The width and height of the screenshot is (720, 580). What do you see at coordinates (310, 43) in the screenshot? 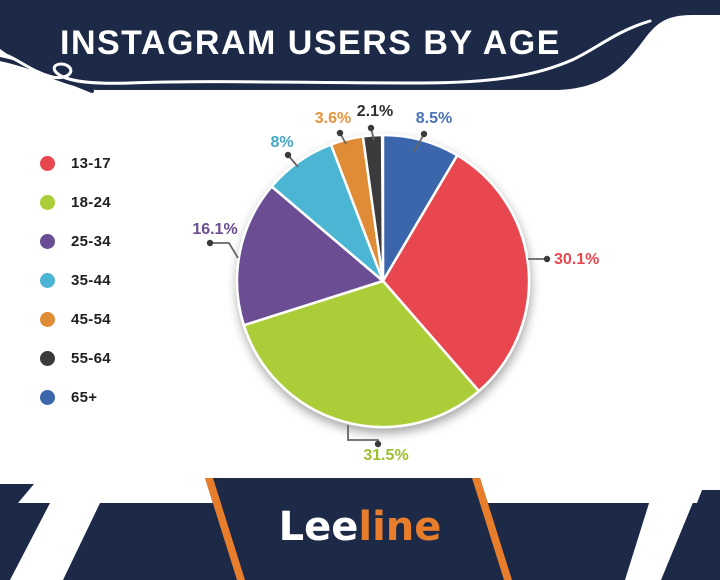
I see `page-title: INSTAGRAM USERS BY AGE` at bounding box center [310, 43].